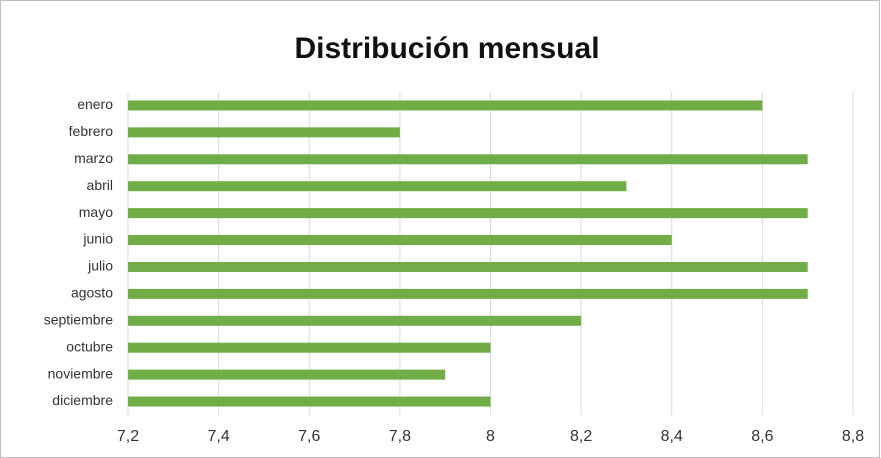 This screenshot has width=881, height=458. What do you see at coordinates (100, 266) in the screenshot?
I see `y-tick-label: julio` at bounding box center [100, 266].